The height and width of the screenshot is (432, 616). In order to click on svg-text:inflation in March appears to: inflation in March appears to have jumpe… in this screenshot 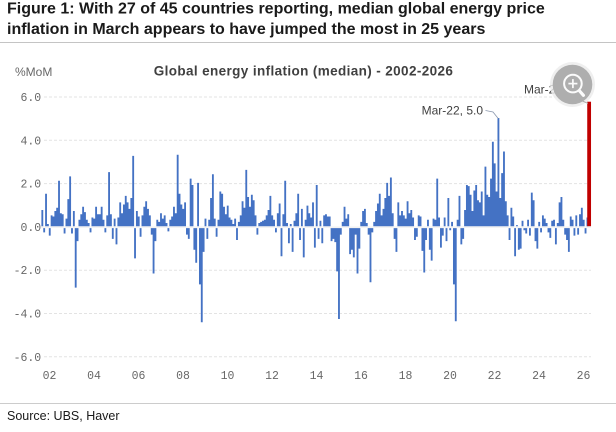, I will do `click(246, 29)`.